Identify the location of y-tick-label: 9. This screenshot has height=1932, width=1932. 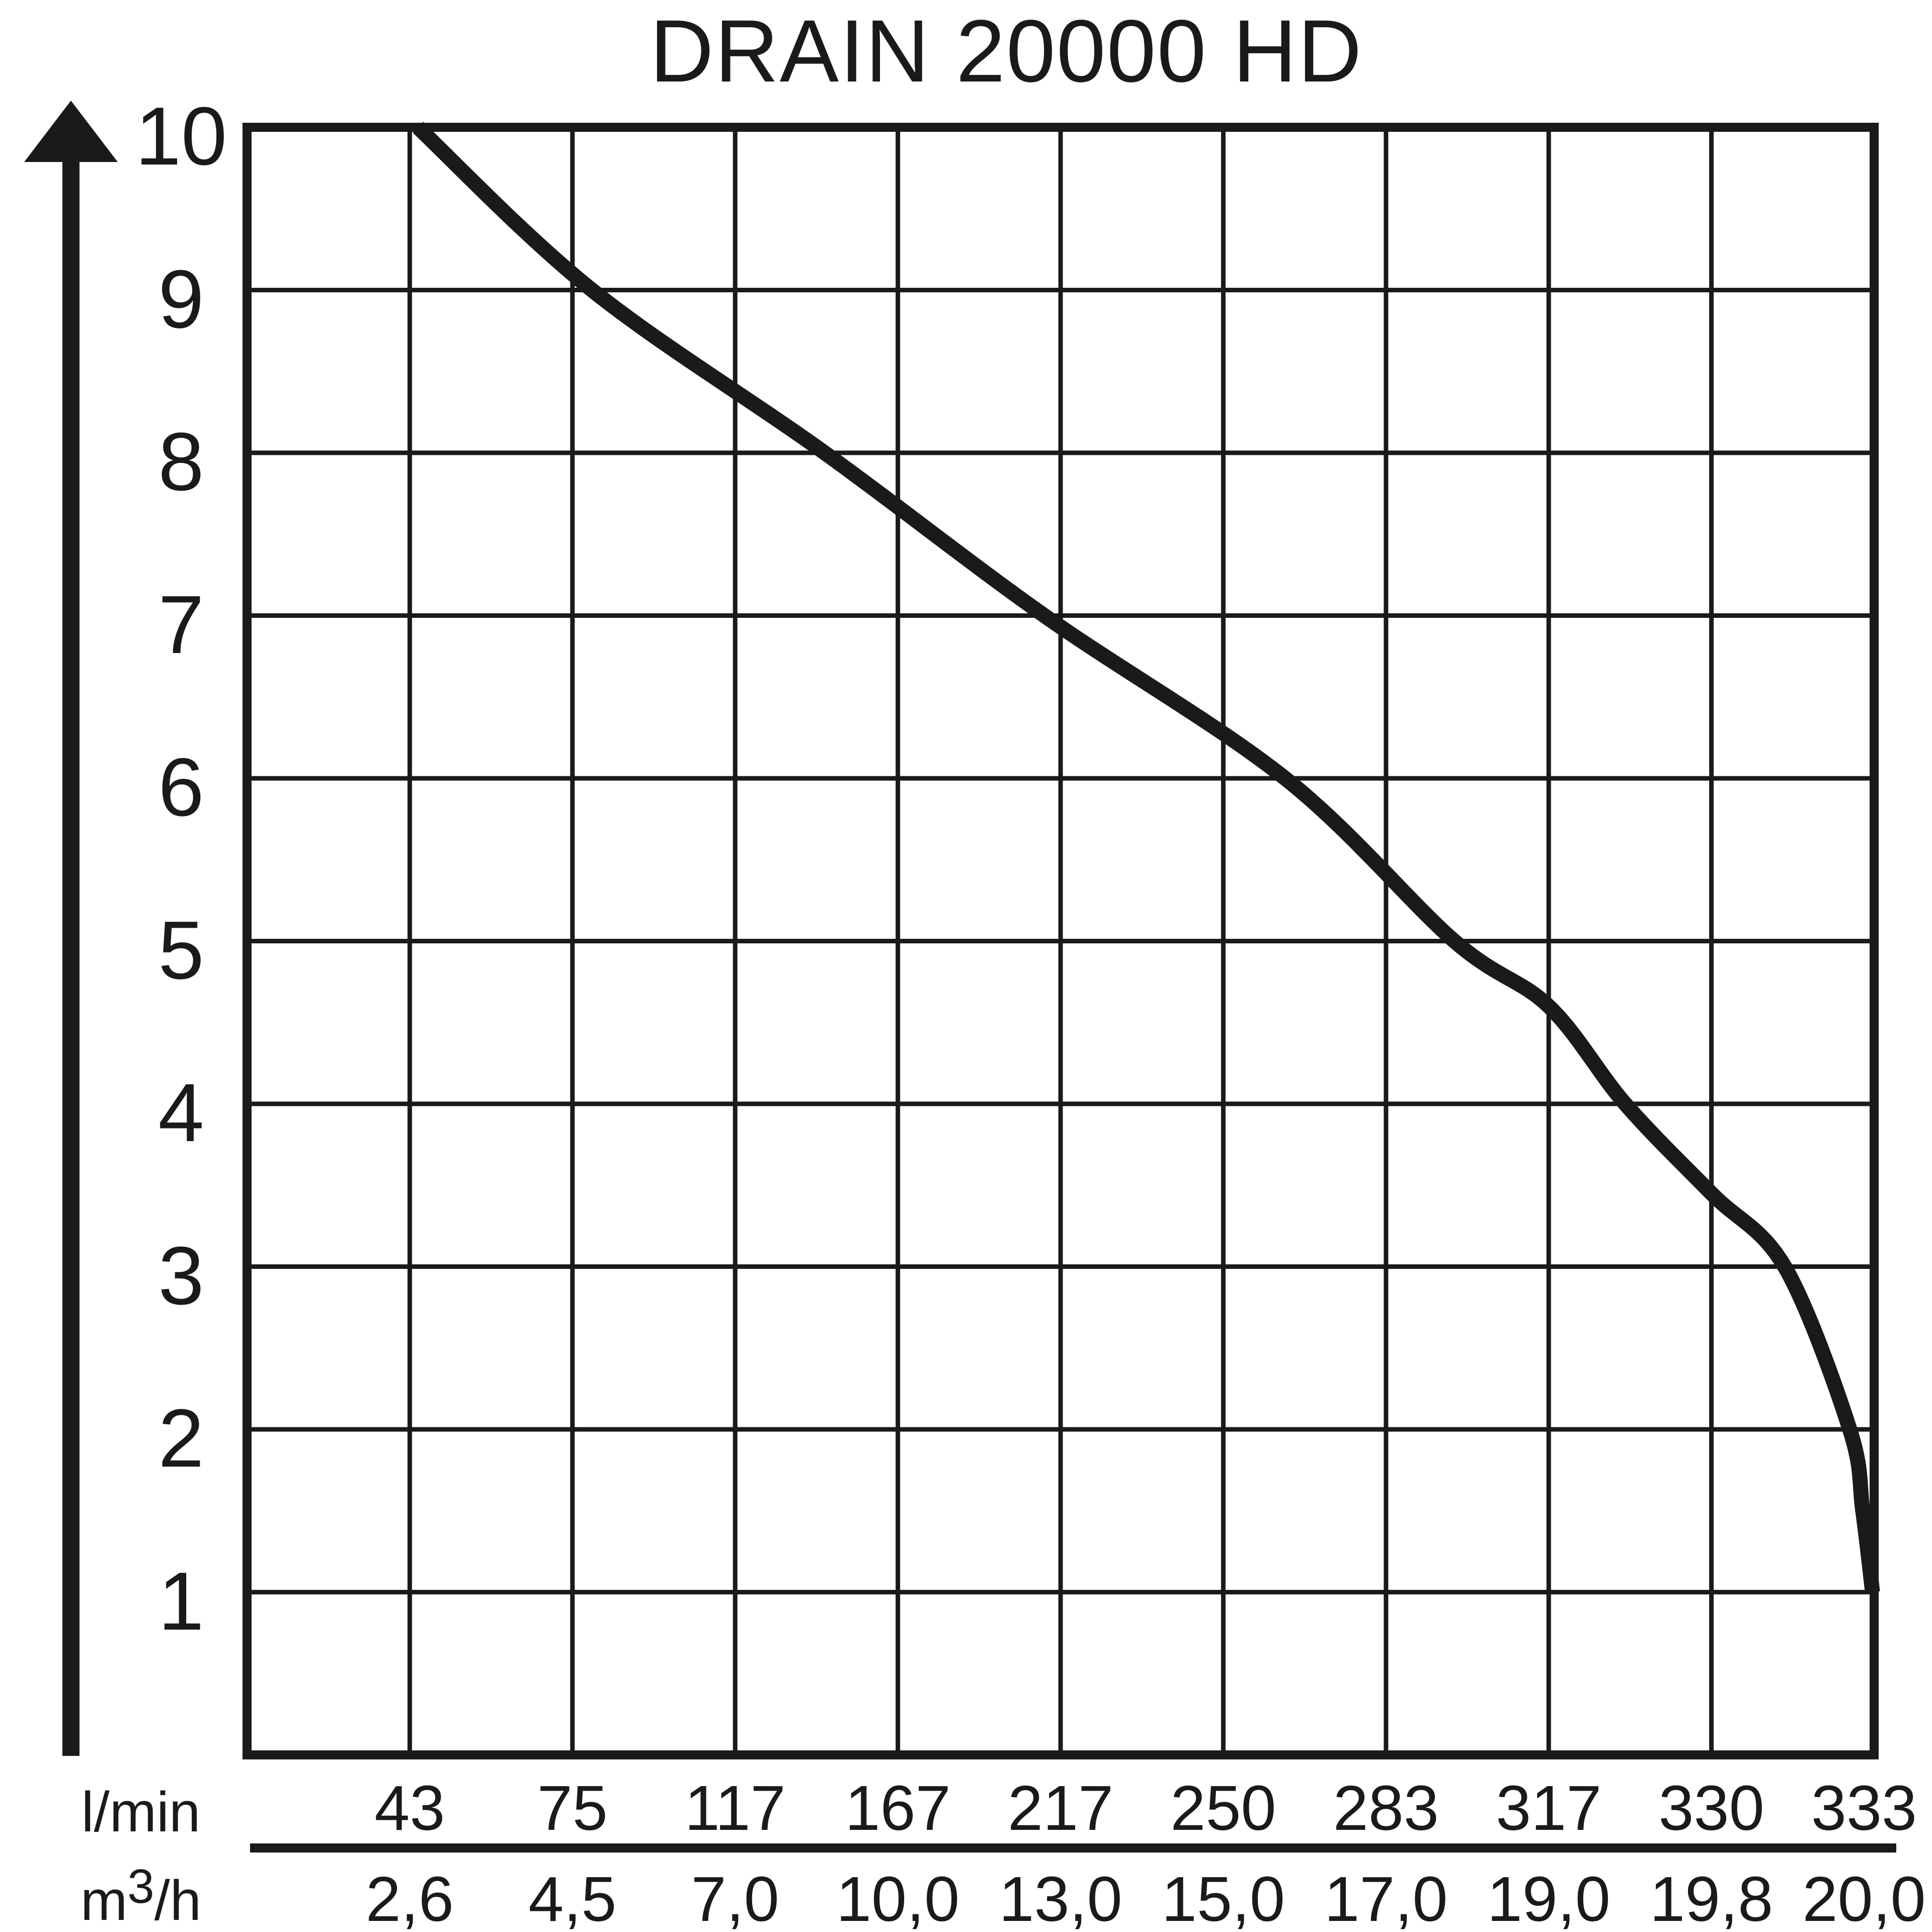
(181, 299).